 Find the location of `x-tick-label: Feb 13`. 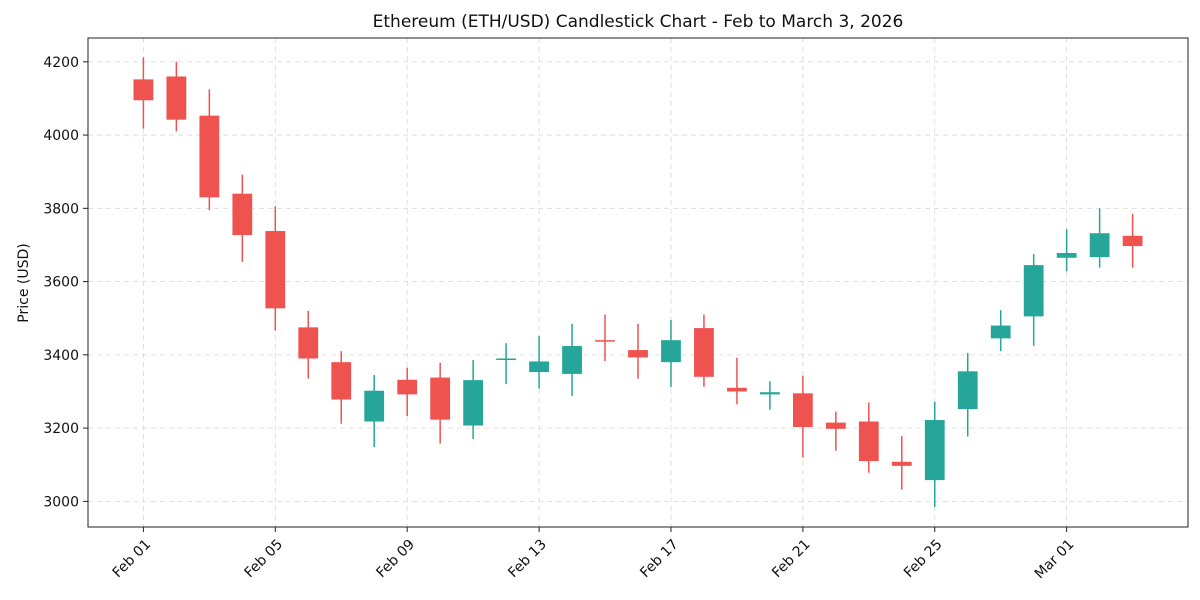

x-tick-label: Feb 13 is located at coordinates (527, 559).